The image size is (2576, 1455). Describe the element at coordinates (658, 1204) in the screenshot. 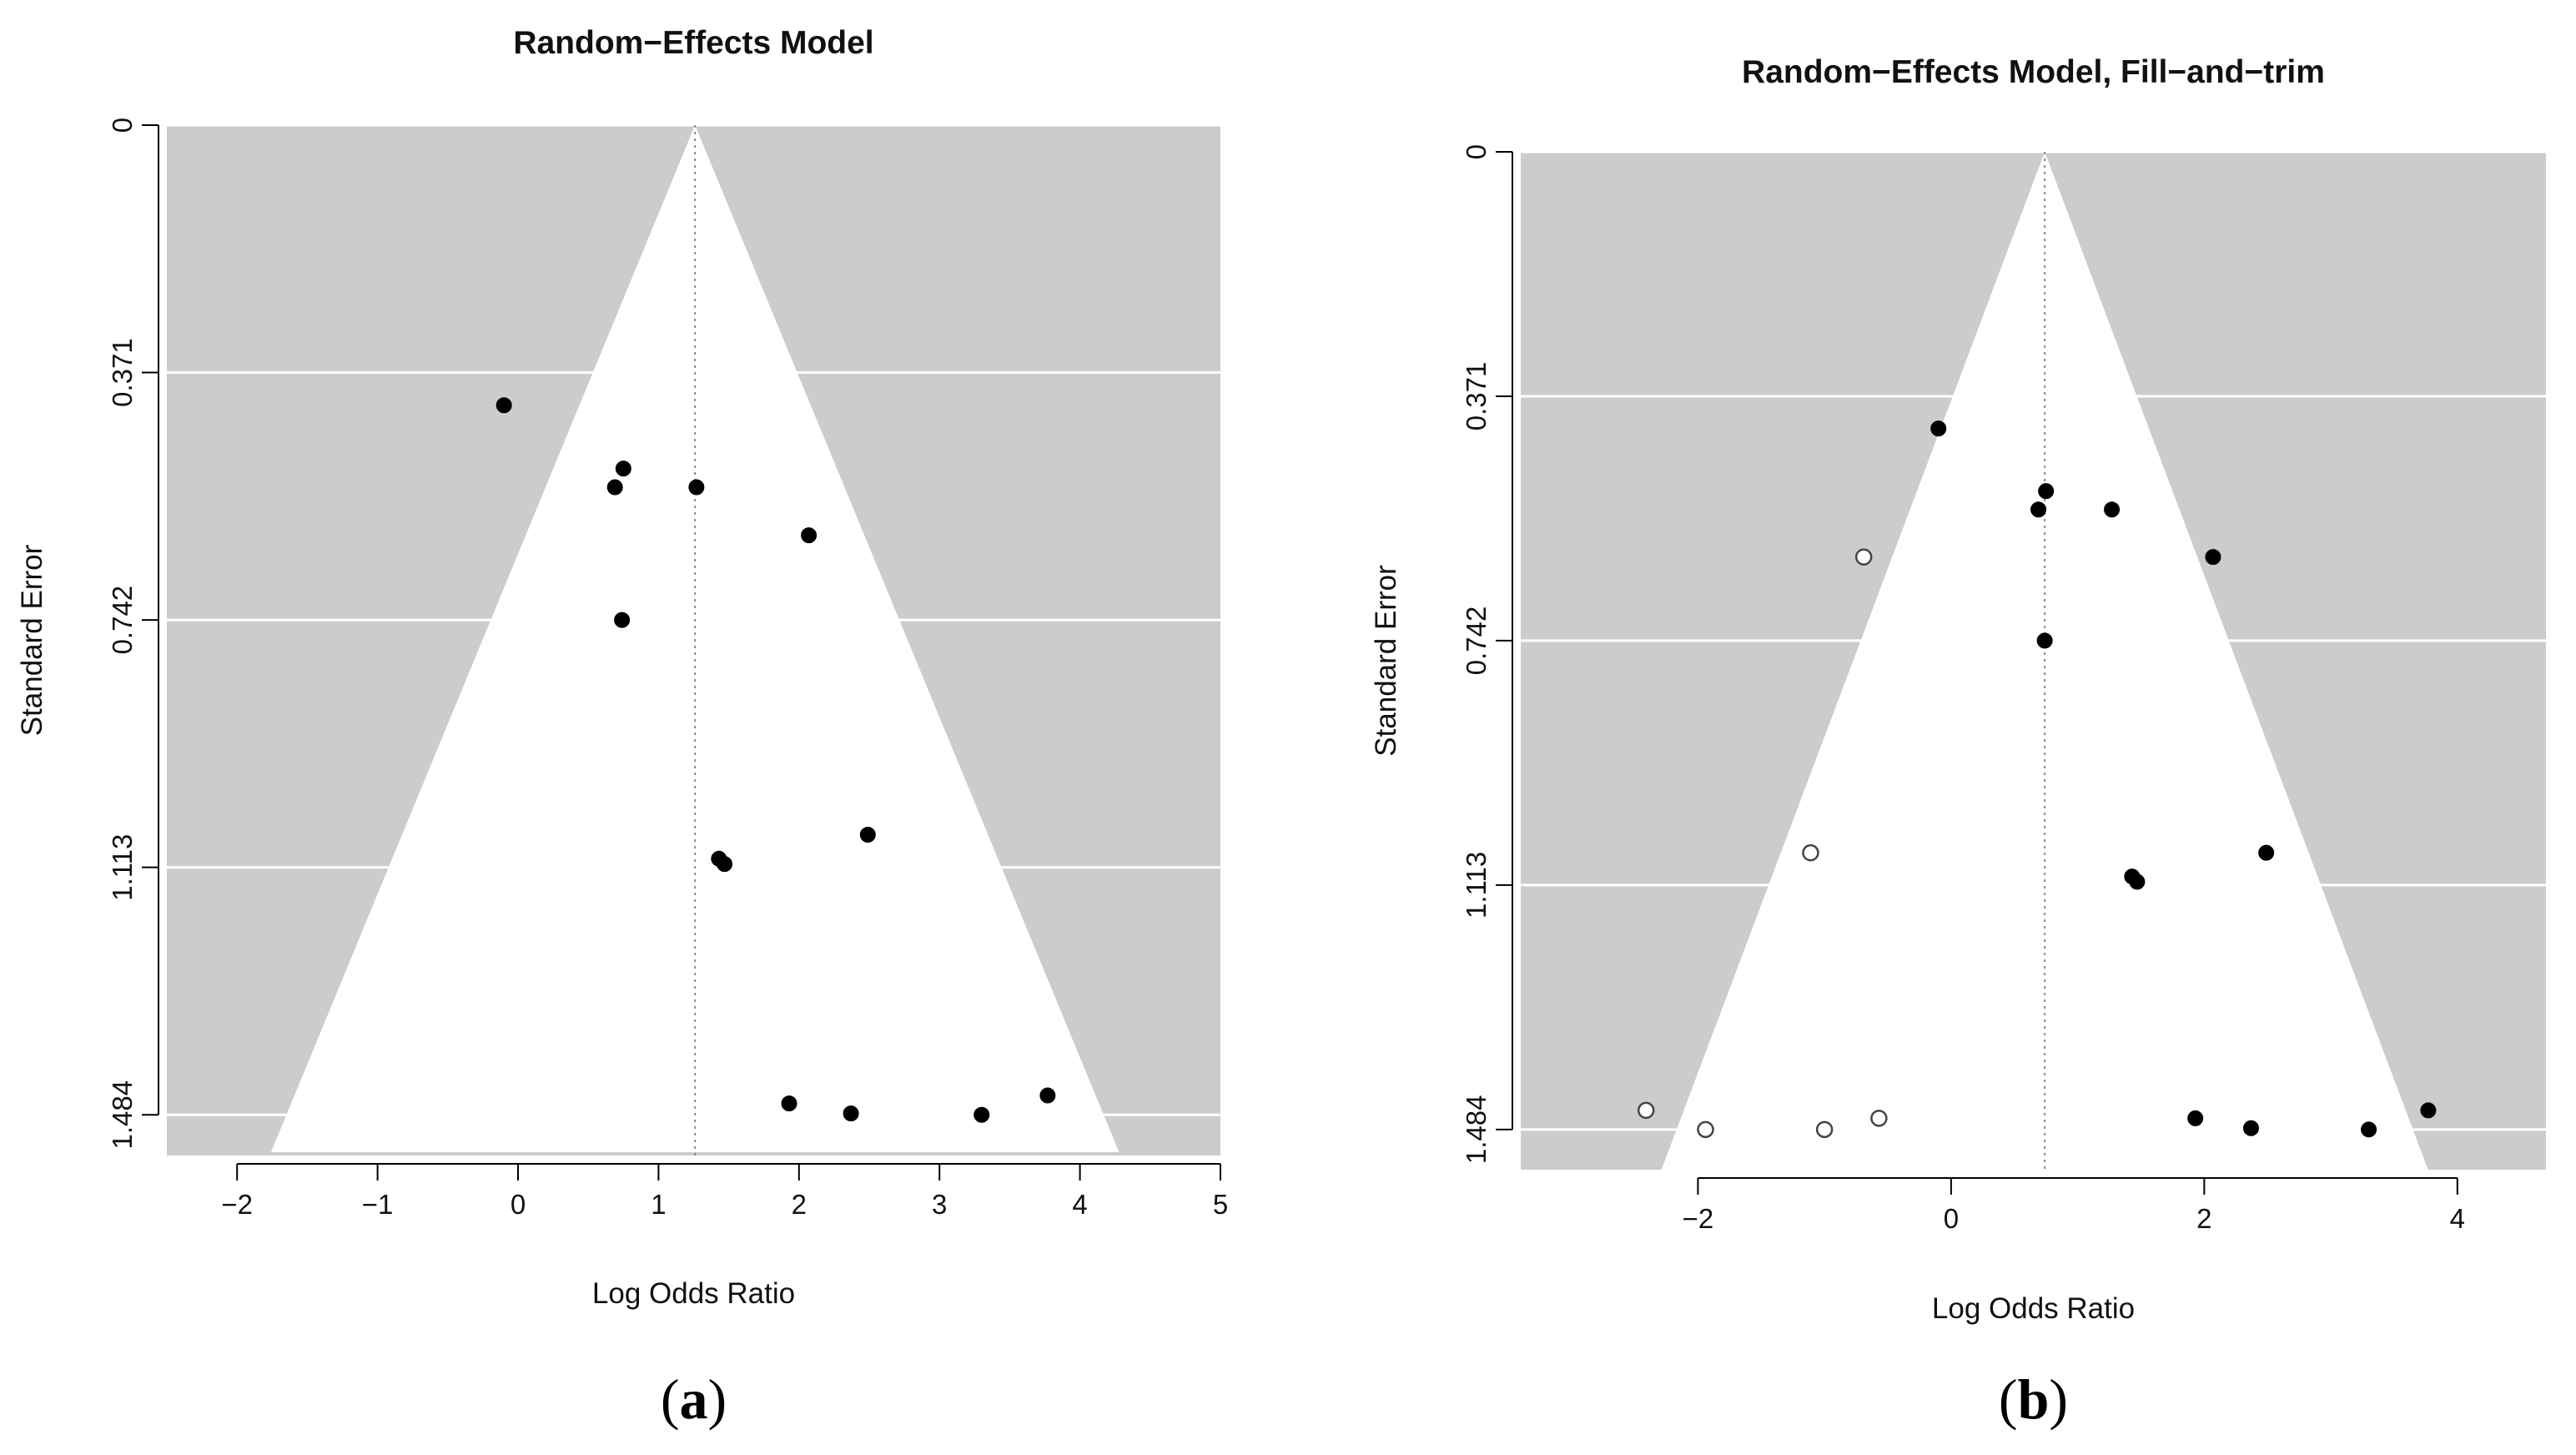

I see `x-tick-label: 1` at that location.